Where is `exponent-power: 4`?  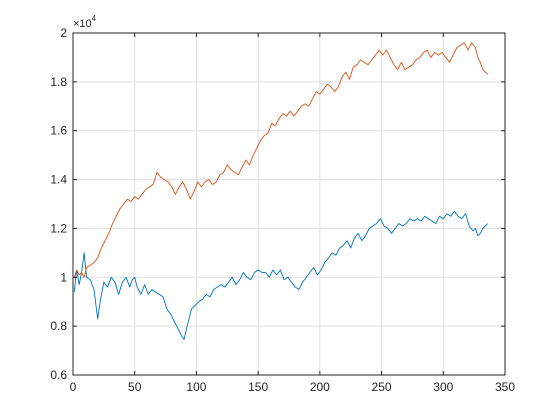 exponent-power: 4 is located at coordinates (94, 18).